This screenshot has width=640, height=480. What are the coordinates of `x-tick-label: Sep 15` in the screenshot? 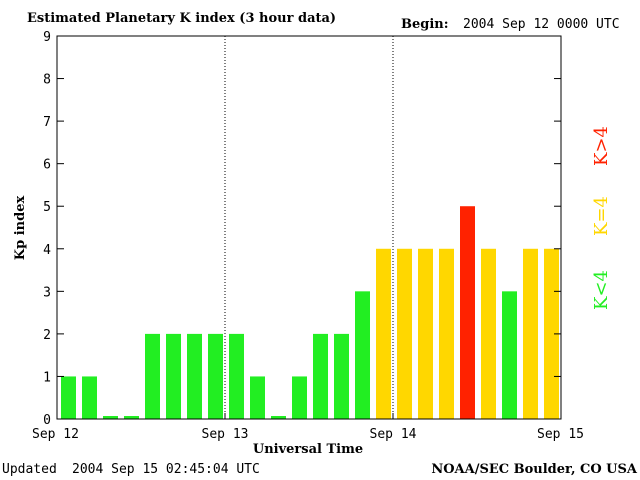 It's located at (560, 434).